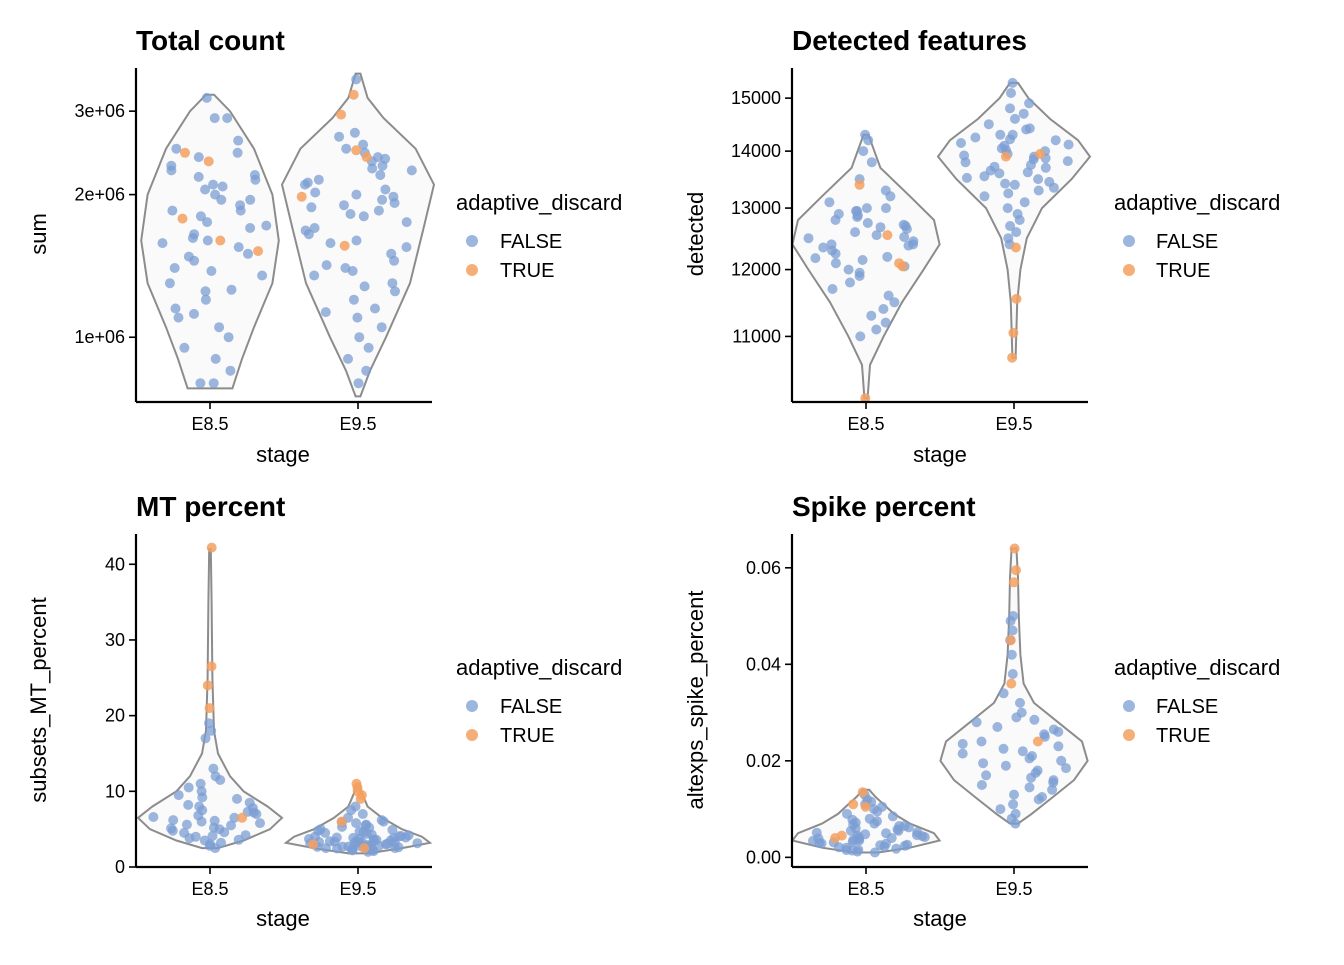 The width and height of the screenshot is (1344, 965). What do you see at coordinates (99, 195) in the screenshot?
I see `y-tick-label: 2e+06` at bounding box center [99, 195].